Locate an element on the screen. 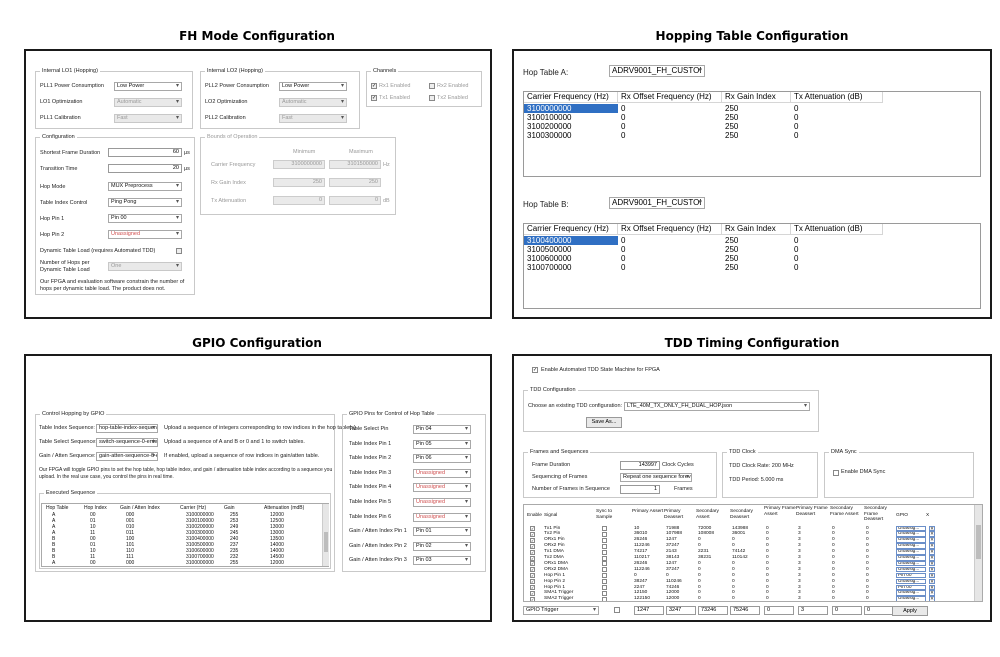 Image resolution: width=1000 pixels, height=657 pixels. tdd-cell: 2247 is located at coordinates (639, 587).